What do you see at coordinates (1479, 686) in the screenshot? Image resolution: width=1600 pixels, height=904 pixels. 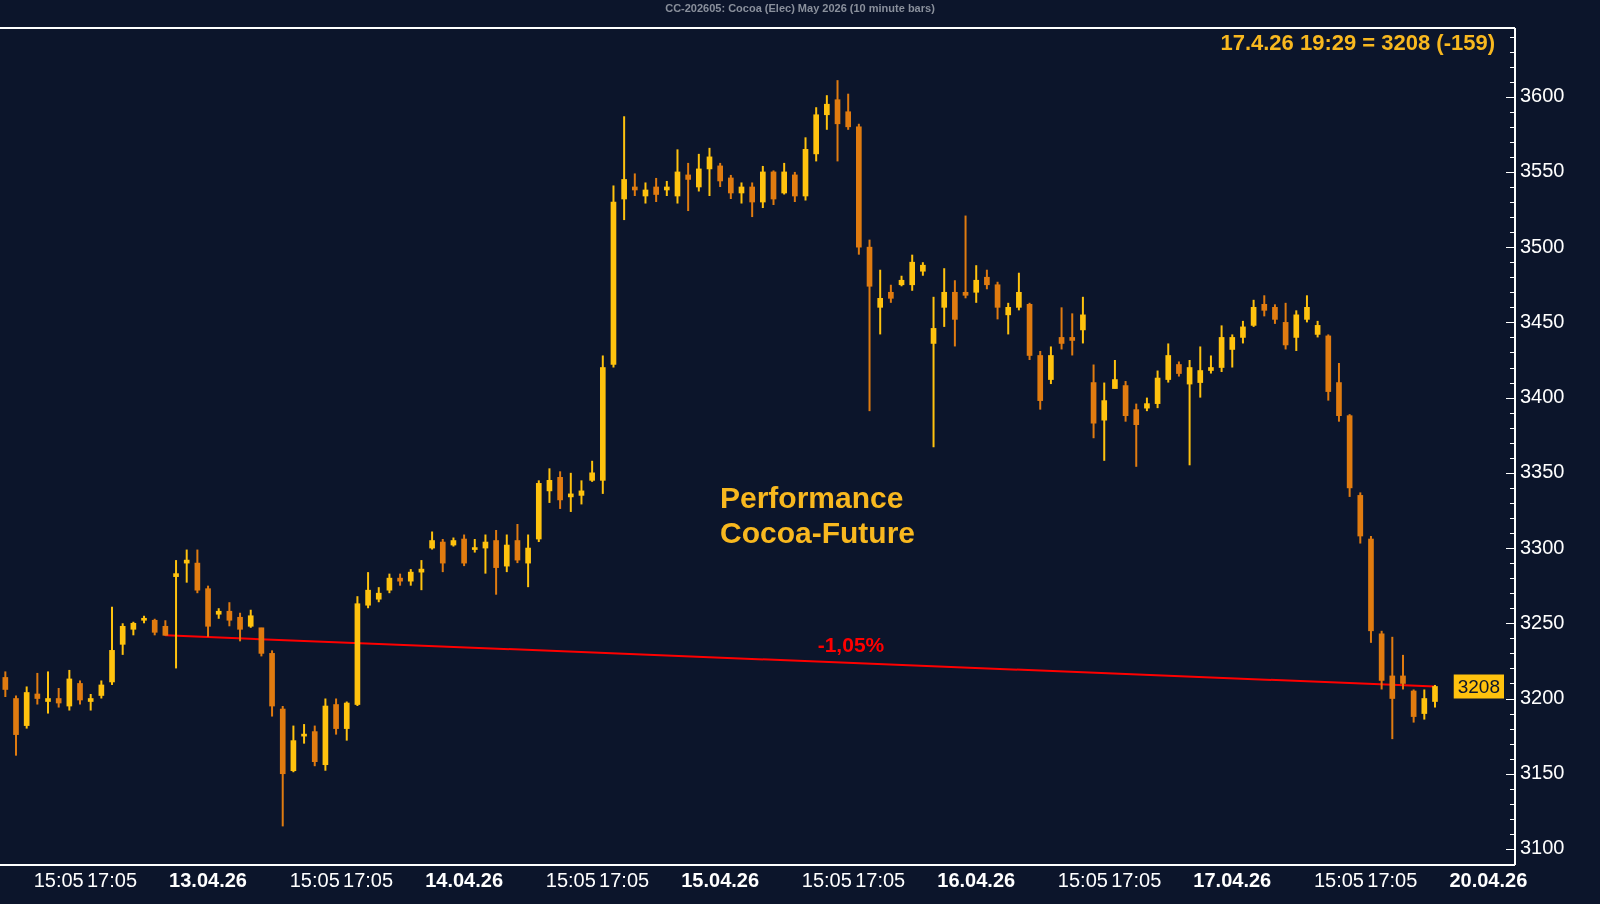 I see `annotation: 3208` at bounding box center [1479, 686].